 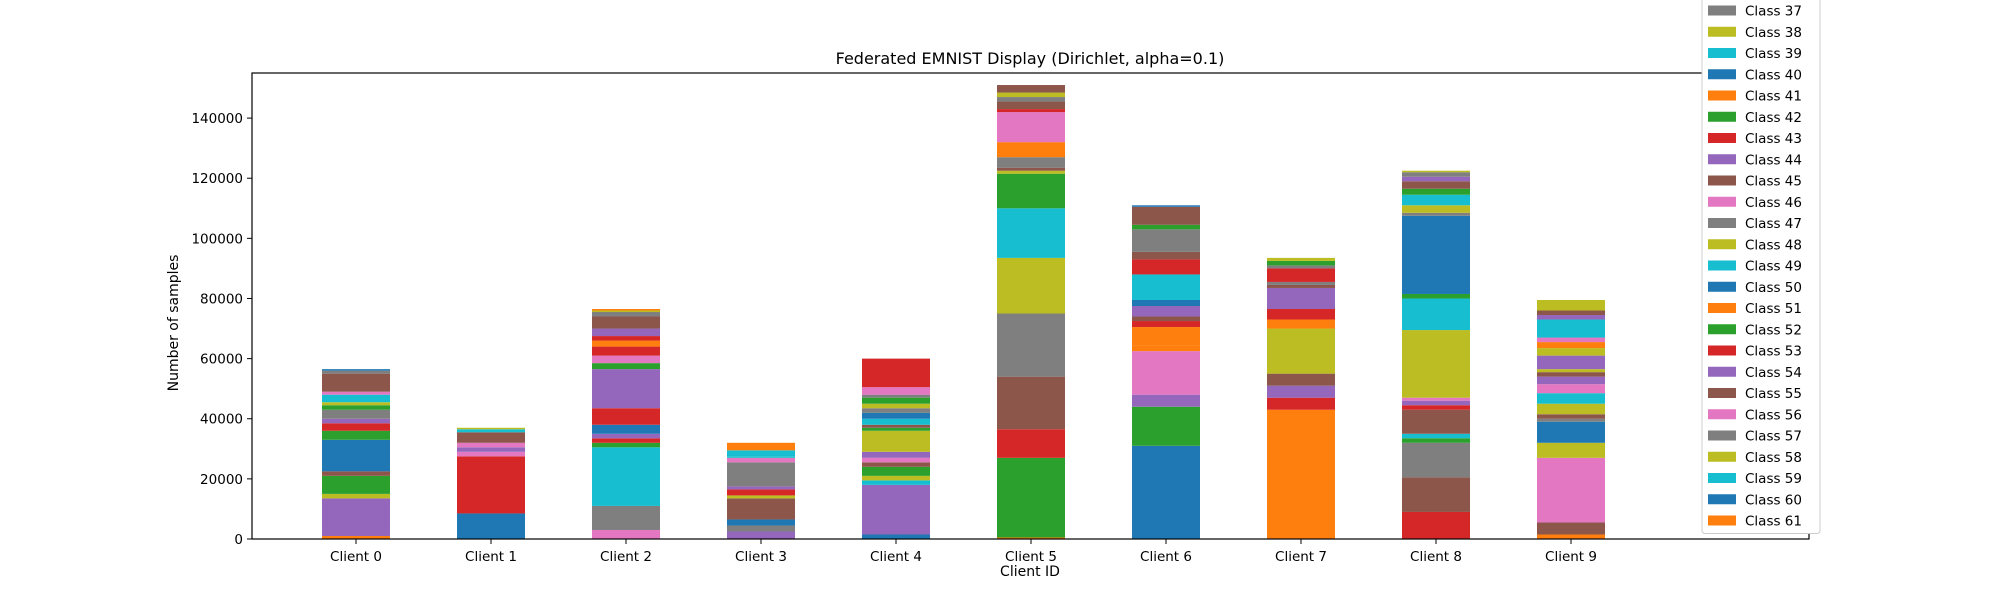 What do you see at coordinates (1773, 288) in the screenshot?
I see `legend-label: Class 50` at bounding box center [1773, 288].